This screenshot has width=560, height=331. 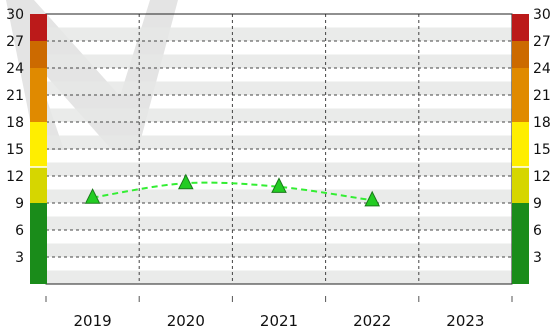 What do you see at coordinates (93, 321) in the screenshot?
I see `x-tick-label: 2019` at bounding box center [93, 321].